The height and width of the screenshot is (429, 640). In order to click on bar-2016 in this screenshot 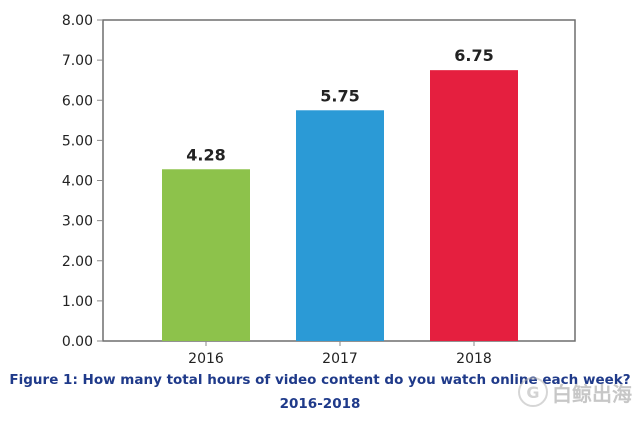, I will do `click(206, 255)`.